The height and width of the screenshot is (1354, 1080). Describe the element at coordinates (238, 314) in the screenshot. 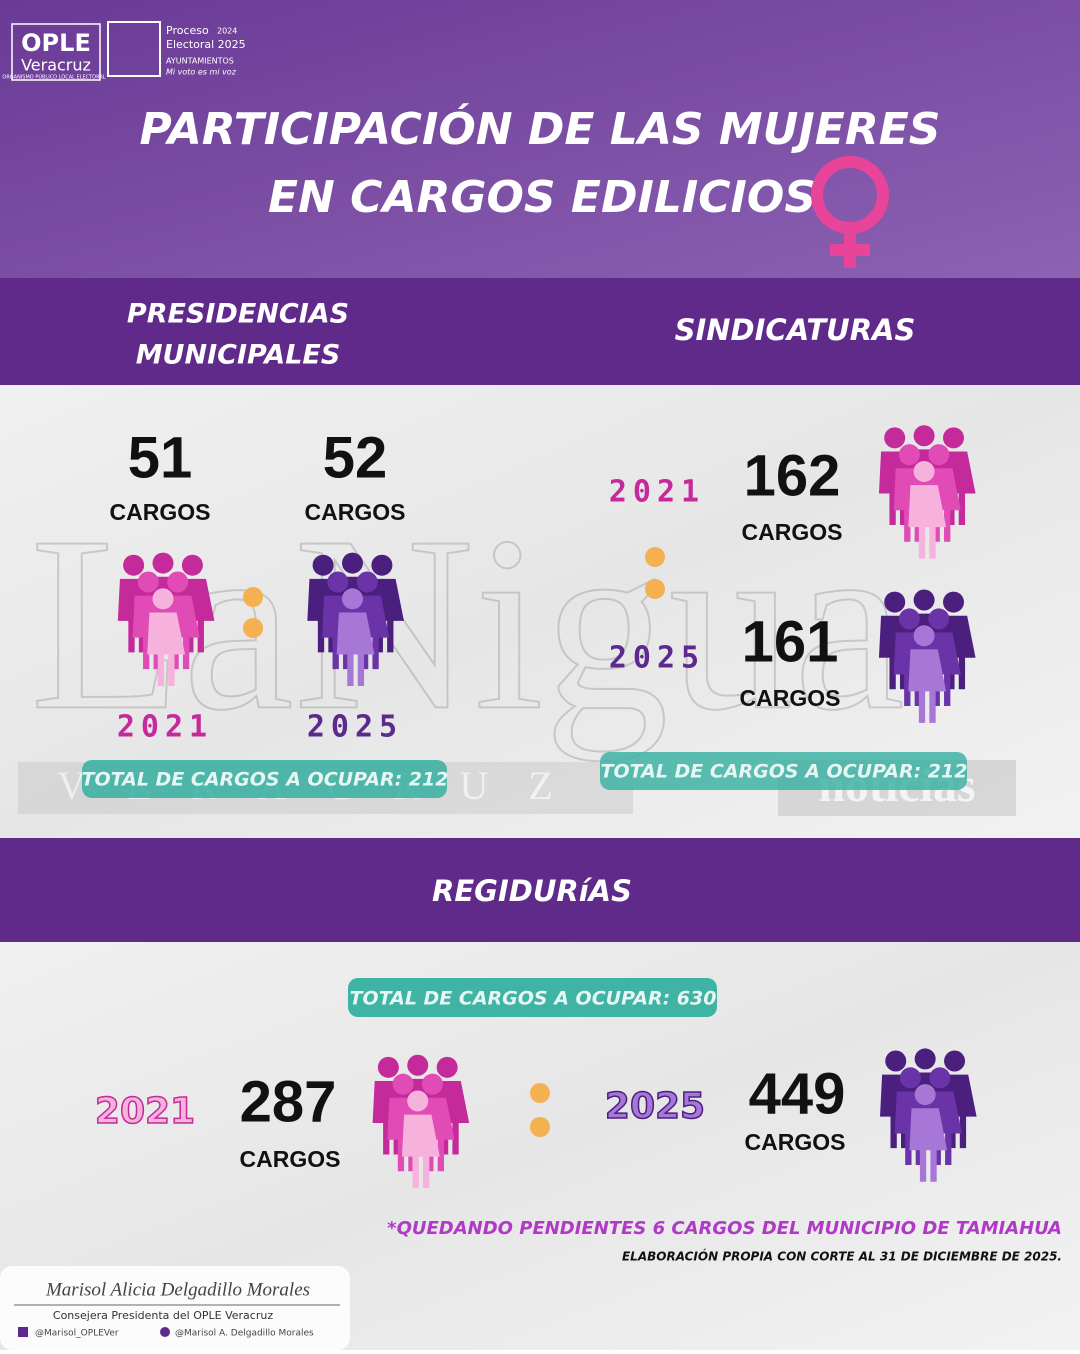

I see `section-title: PRESIDENCIAS` at that location.